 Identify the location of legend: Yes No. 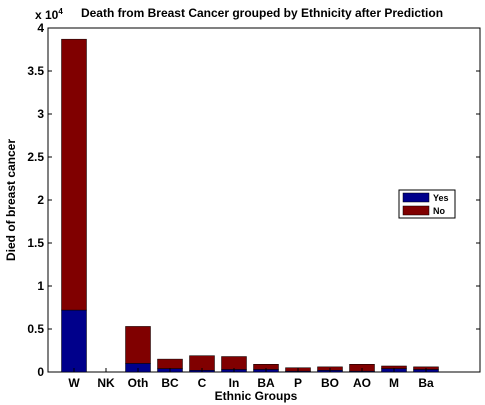
(427, 204).